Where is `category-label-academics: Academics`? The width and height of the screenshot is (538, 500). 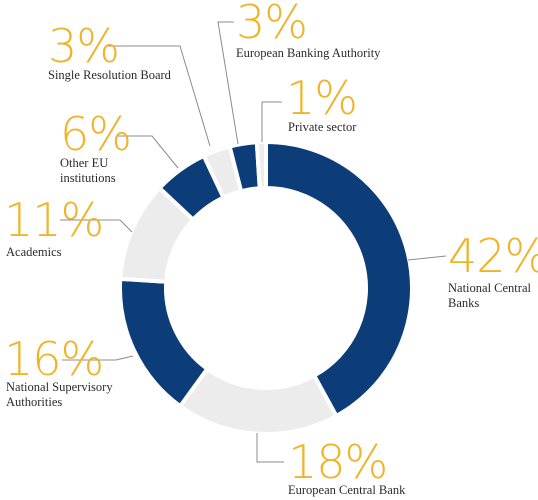 category-label-academics: Academics is located at coordinates (34, 252).